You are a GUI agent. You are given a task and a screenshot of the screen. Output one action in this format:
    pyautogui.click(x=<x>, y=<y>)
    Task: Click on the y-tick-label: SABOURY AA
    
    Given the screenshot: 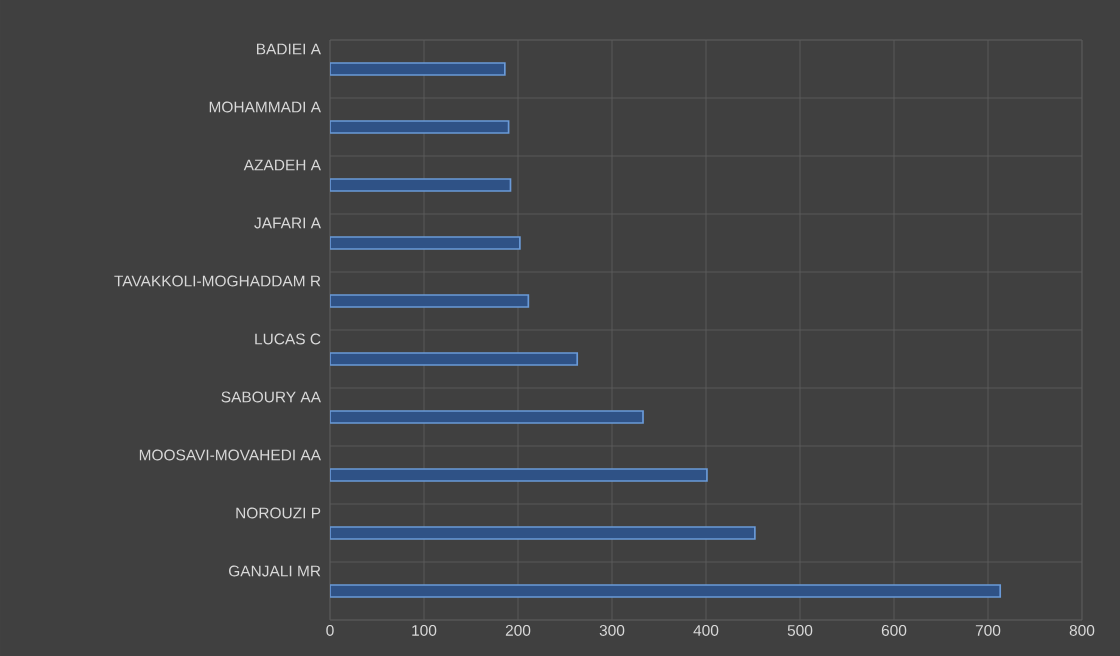 What is the action you would take?
    pyautogui.click(x=271, y=397)
    